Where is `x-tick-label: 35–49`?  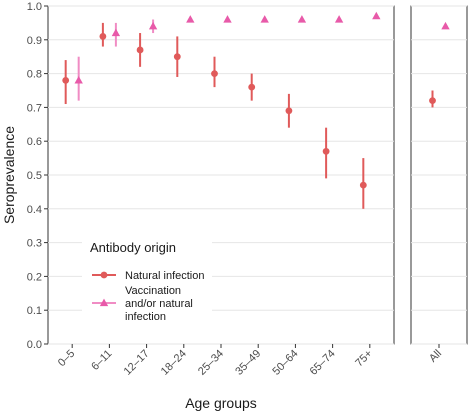 x-tick-label: 35–49 is located at coordinates (248, 363).